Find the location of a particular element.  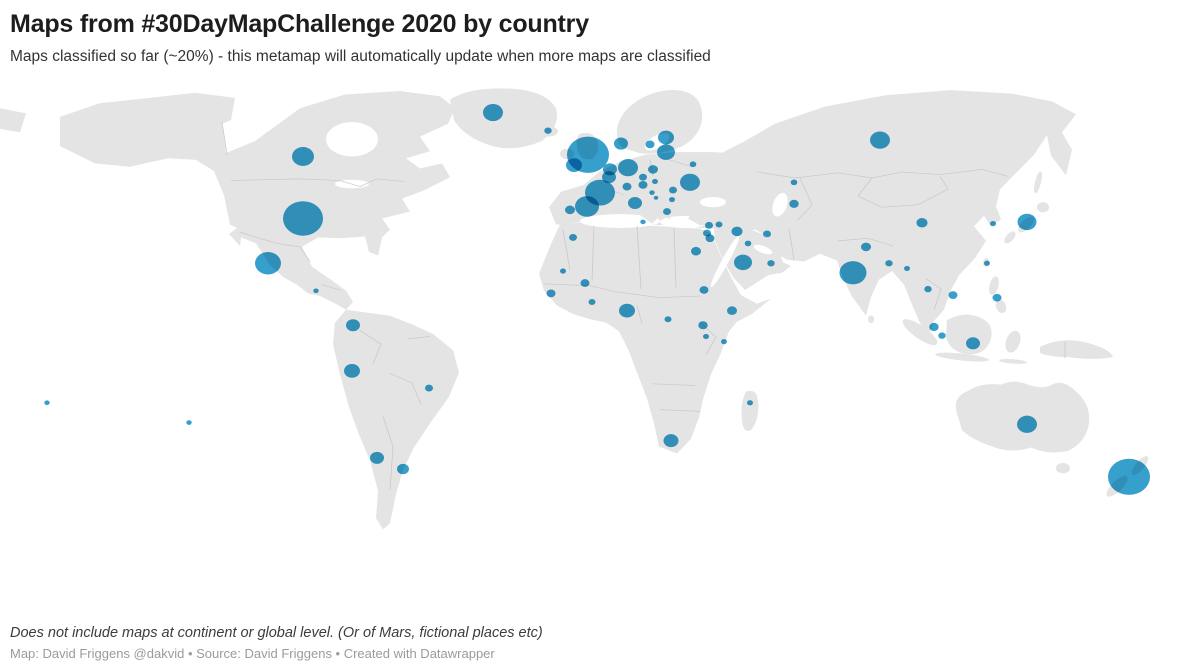

map-symbol-Ukraine is located at coordinates (690, 182).